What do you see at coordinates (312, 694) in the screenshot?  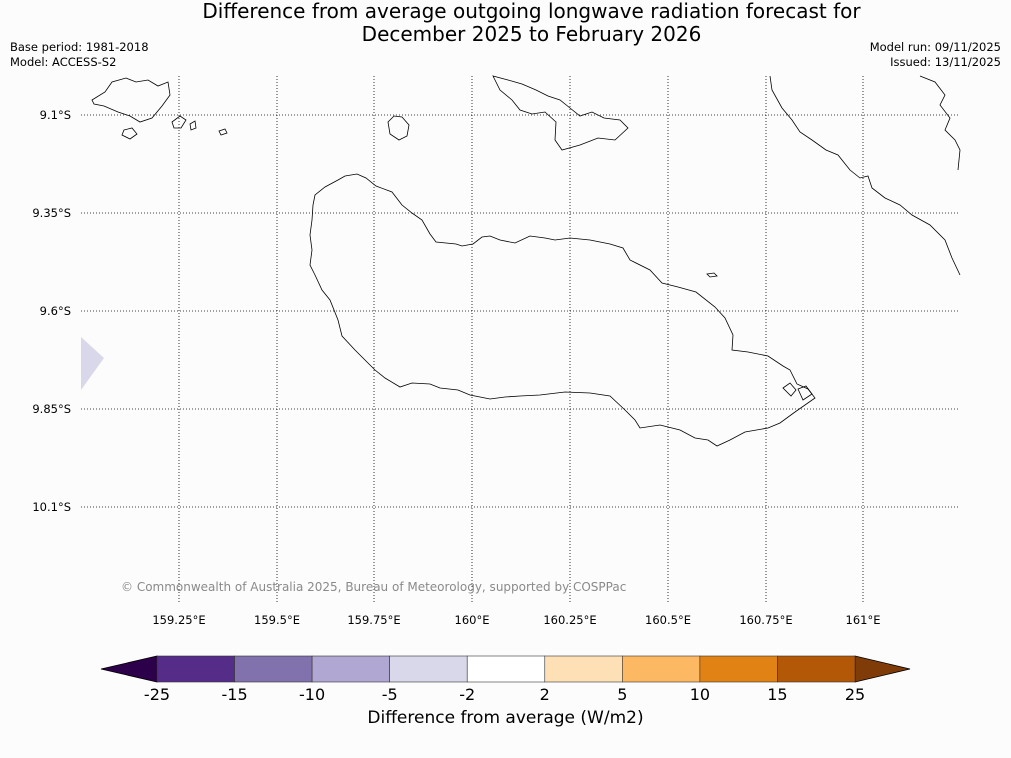 I see `colorbar-tick-label: -10` at bounding box center [312, 694].